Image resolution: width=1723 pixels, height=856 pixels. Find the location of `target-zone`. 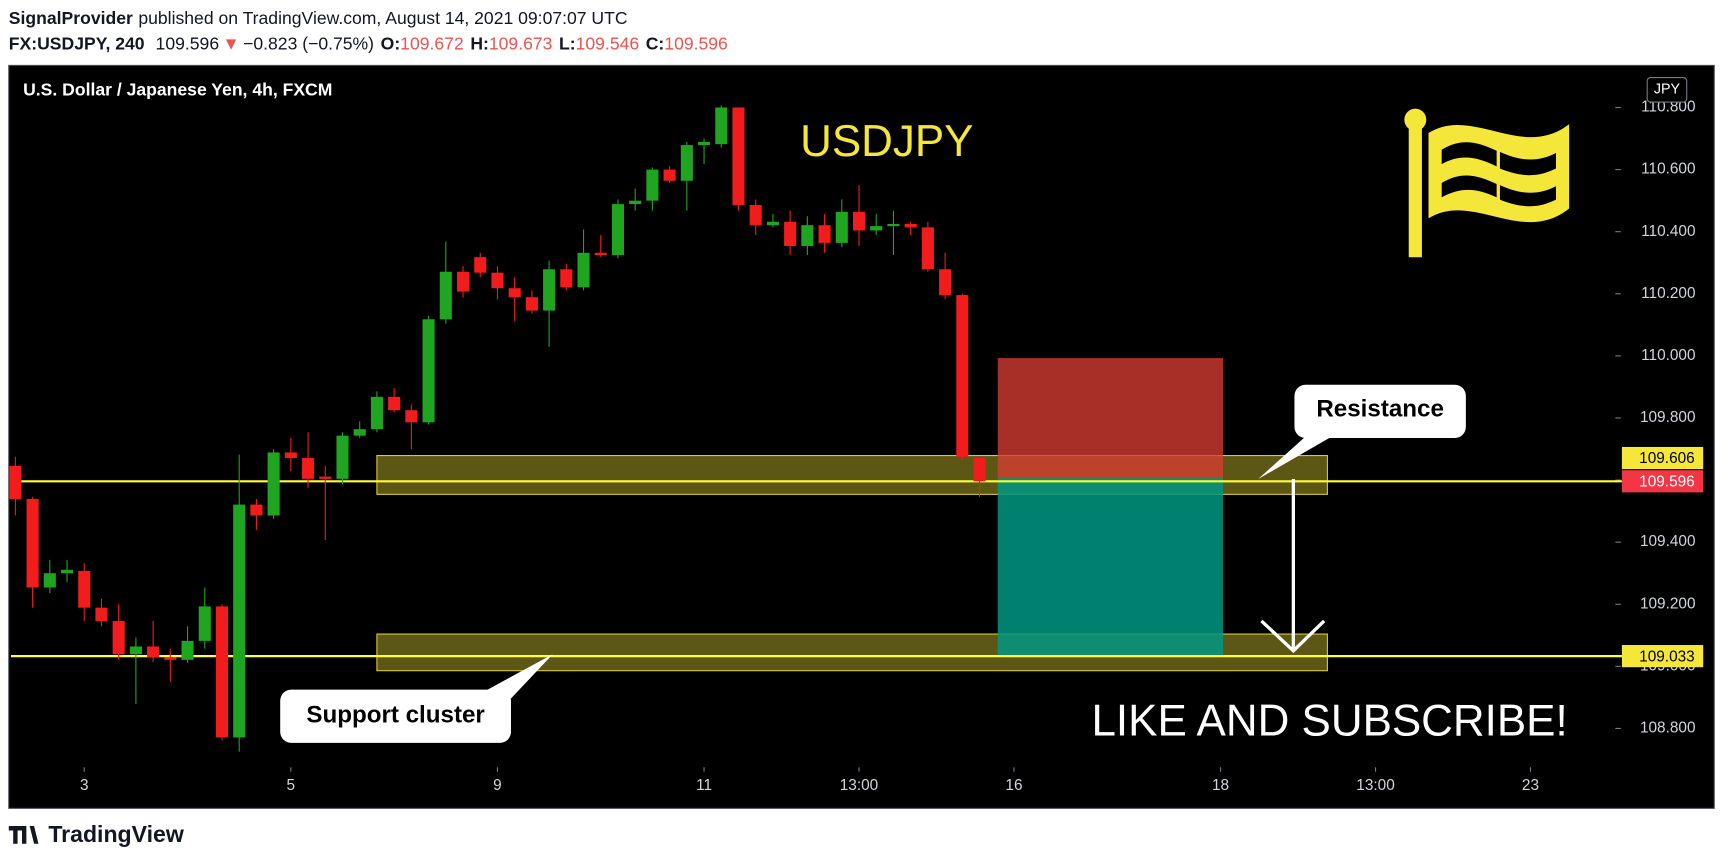

target-zone is located at coordinates (1110, 567).